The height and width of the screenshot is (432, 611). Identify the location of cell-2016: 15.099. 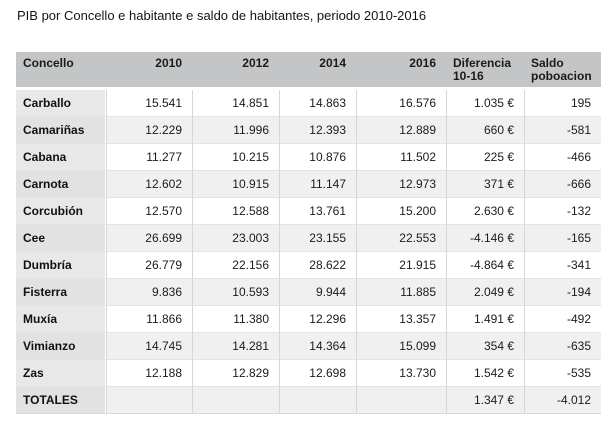
(401, 346).